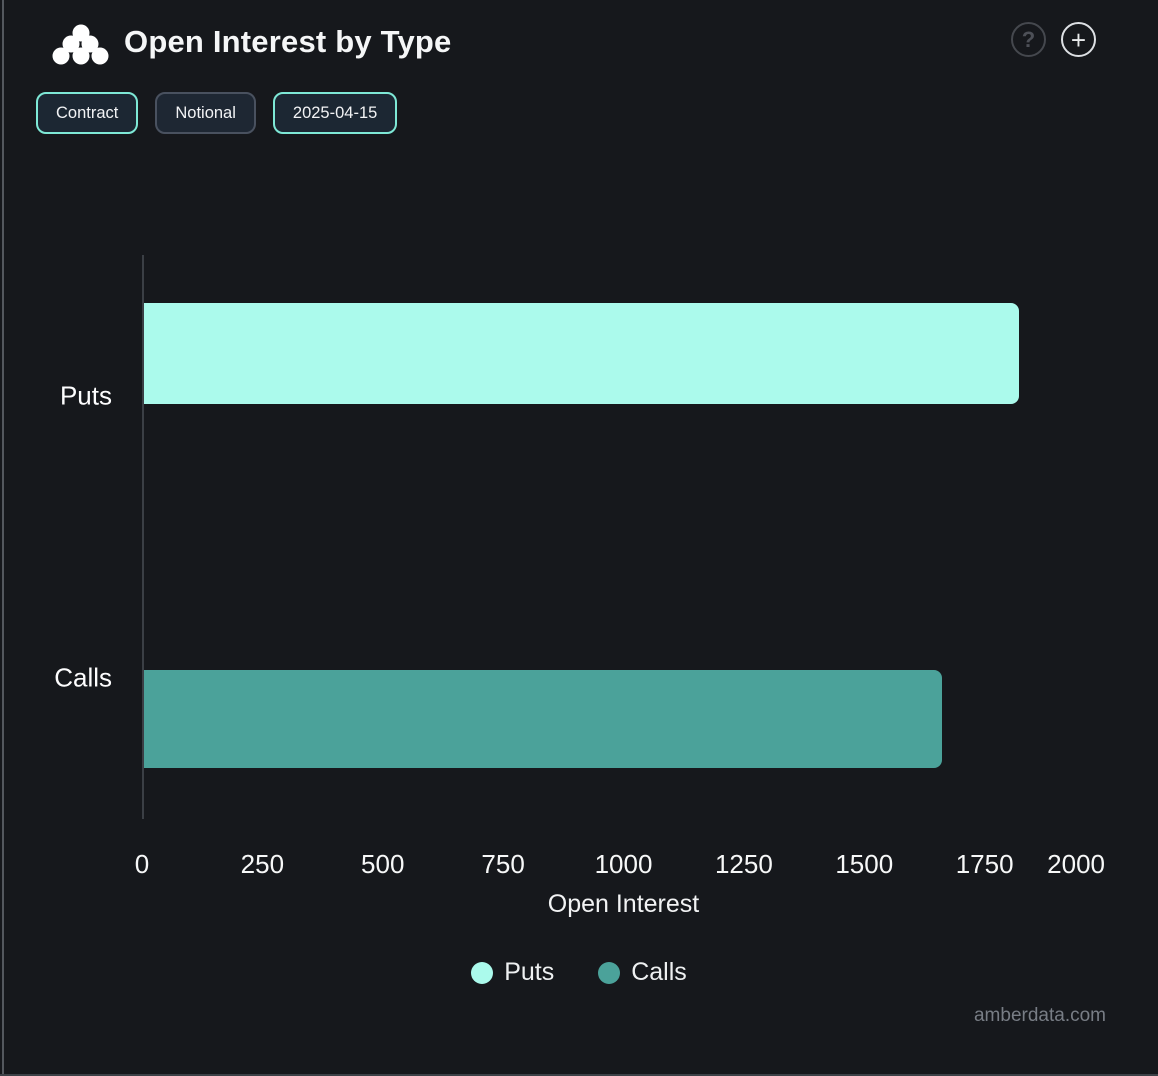 Image resolution: width=1158 pixels, height=1076 pixels. Describe the element at coordinates (288, 41) in the screenshot. I see `page-title: Open Interest by Type` at that location.